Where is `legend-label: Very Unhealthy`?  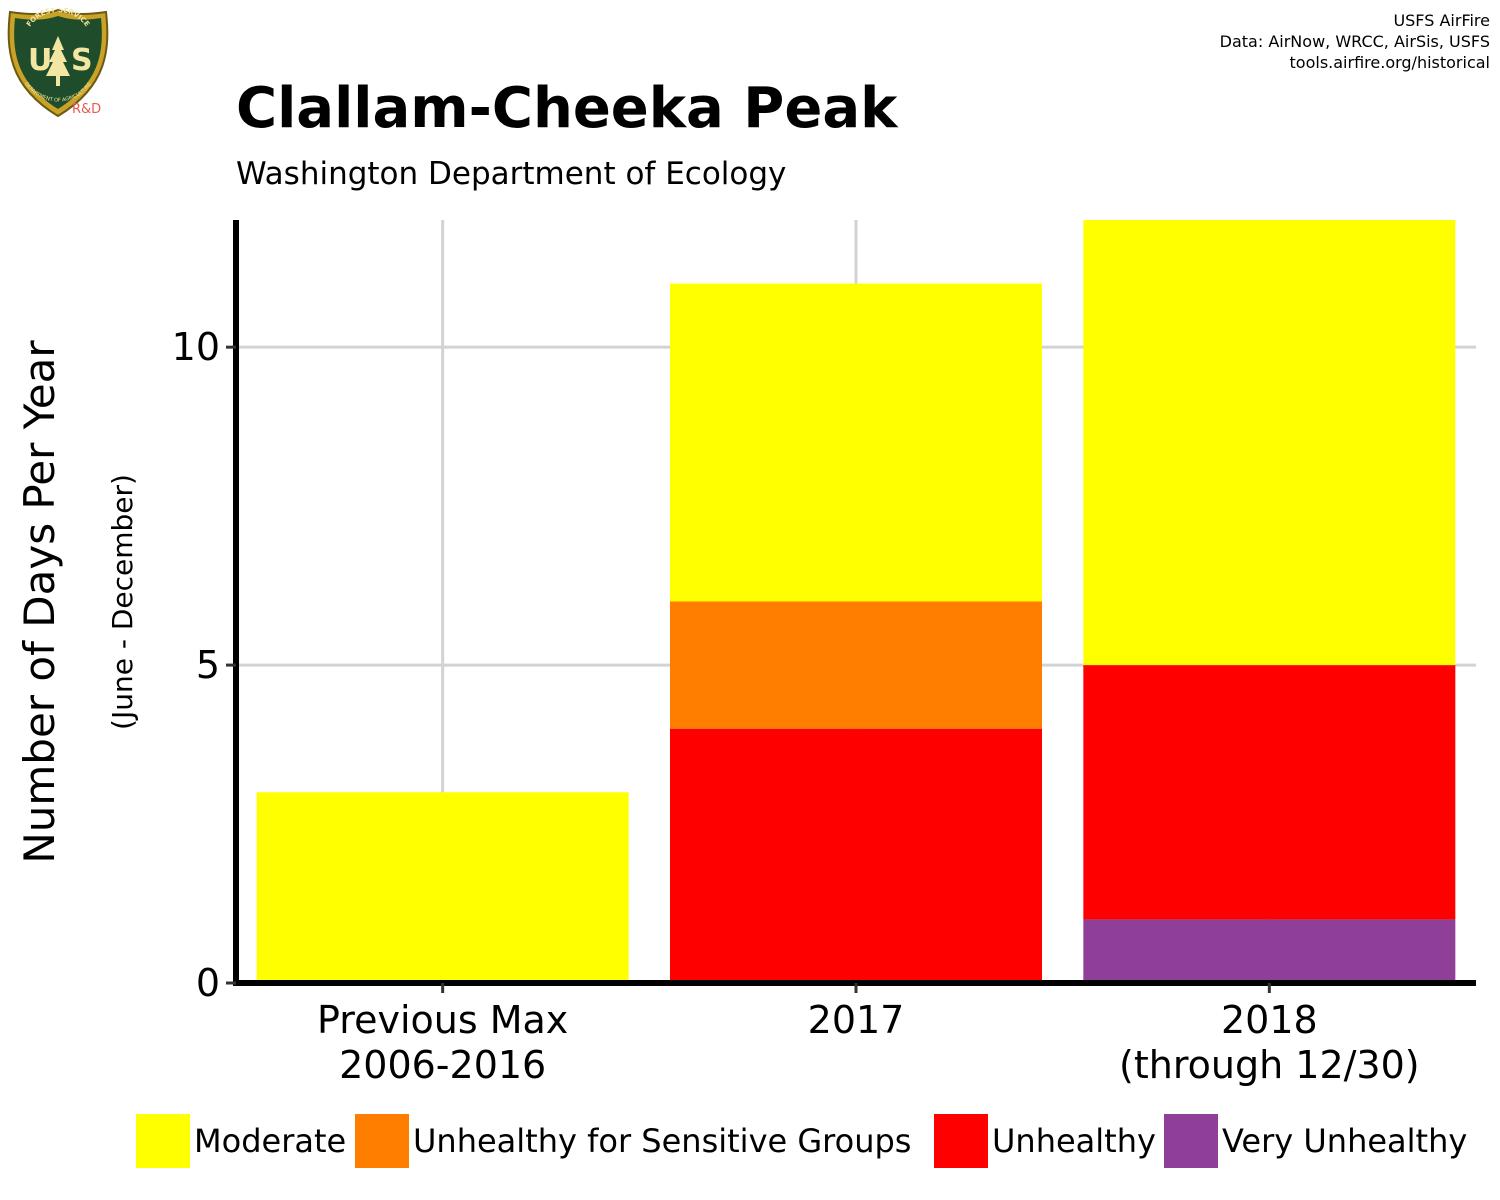 legend-label: Very Unhealthy is located at coordinates (1344, 1141).